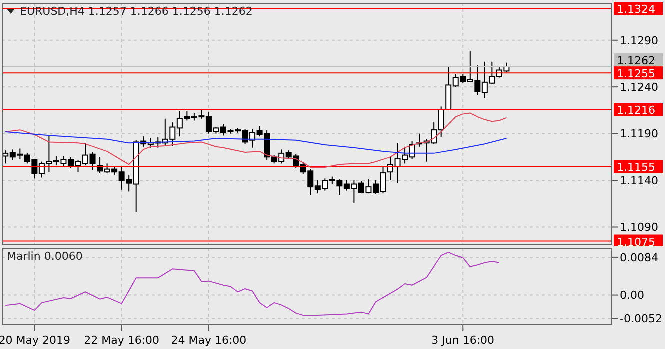 The width and height of the screenshot is (665, 349). What do you see at coordinates (636, 242) in the screenshot?
I see `ref-line-label: 1.1075` at bounding box center [636, 242].